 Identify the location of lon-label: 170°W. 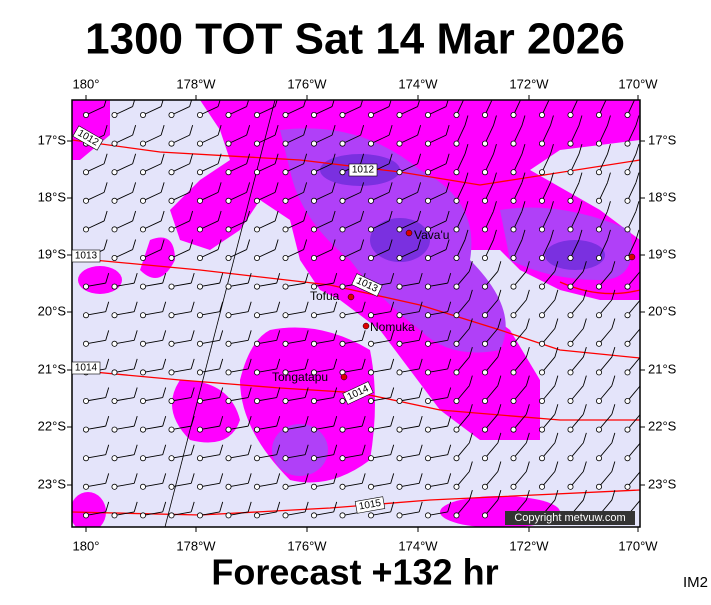
(638, 83).